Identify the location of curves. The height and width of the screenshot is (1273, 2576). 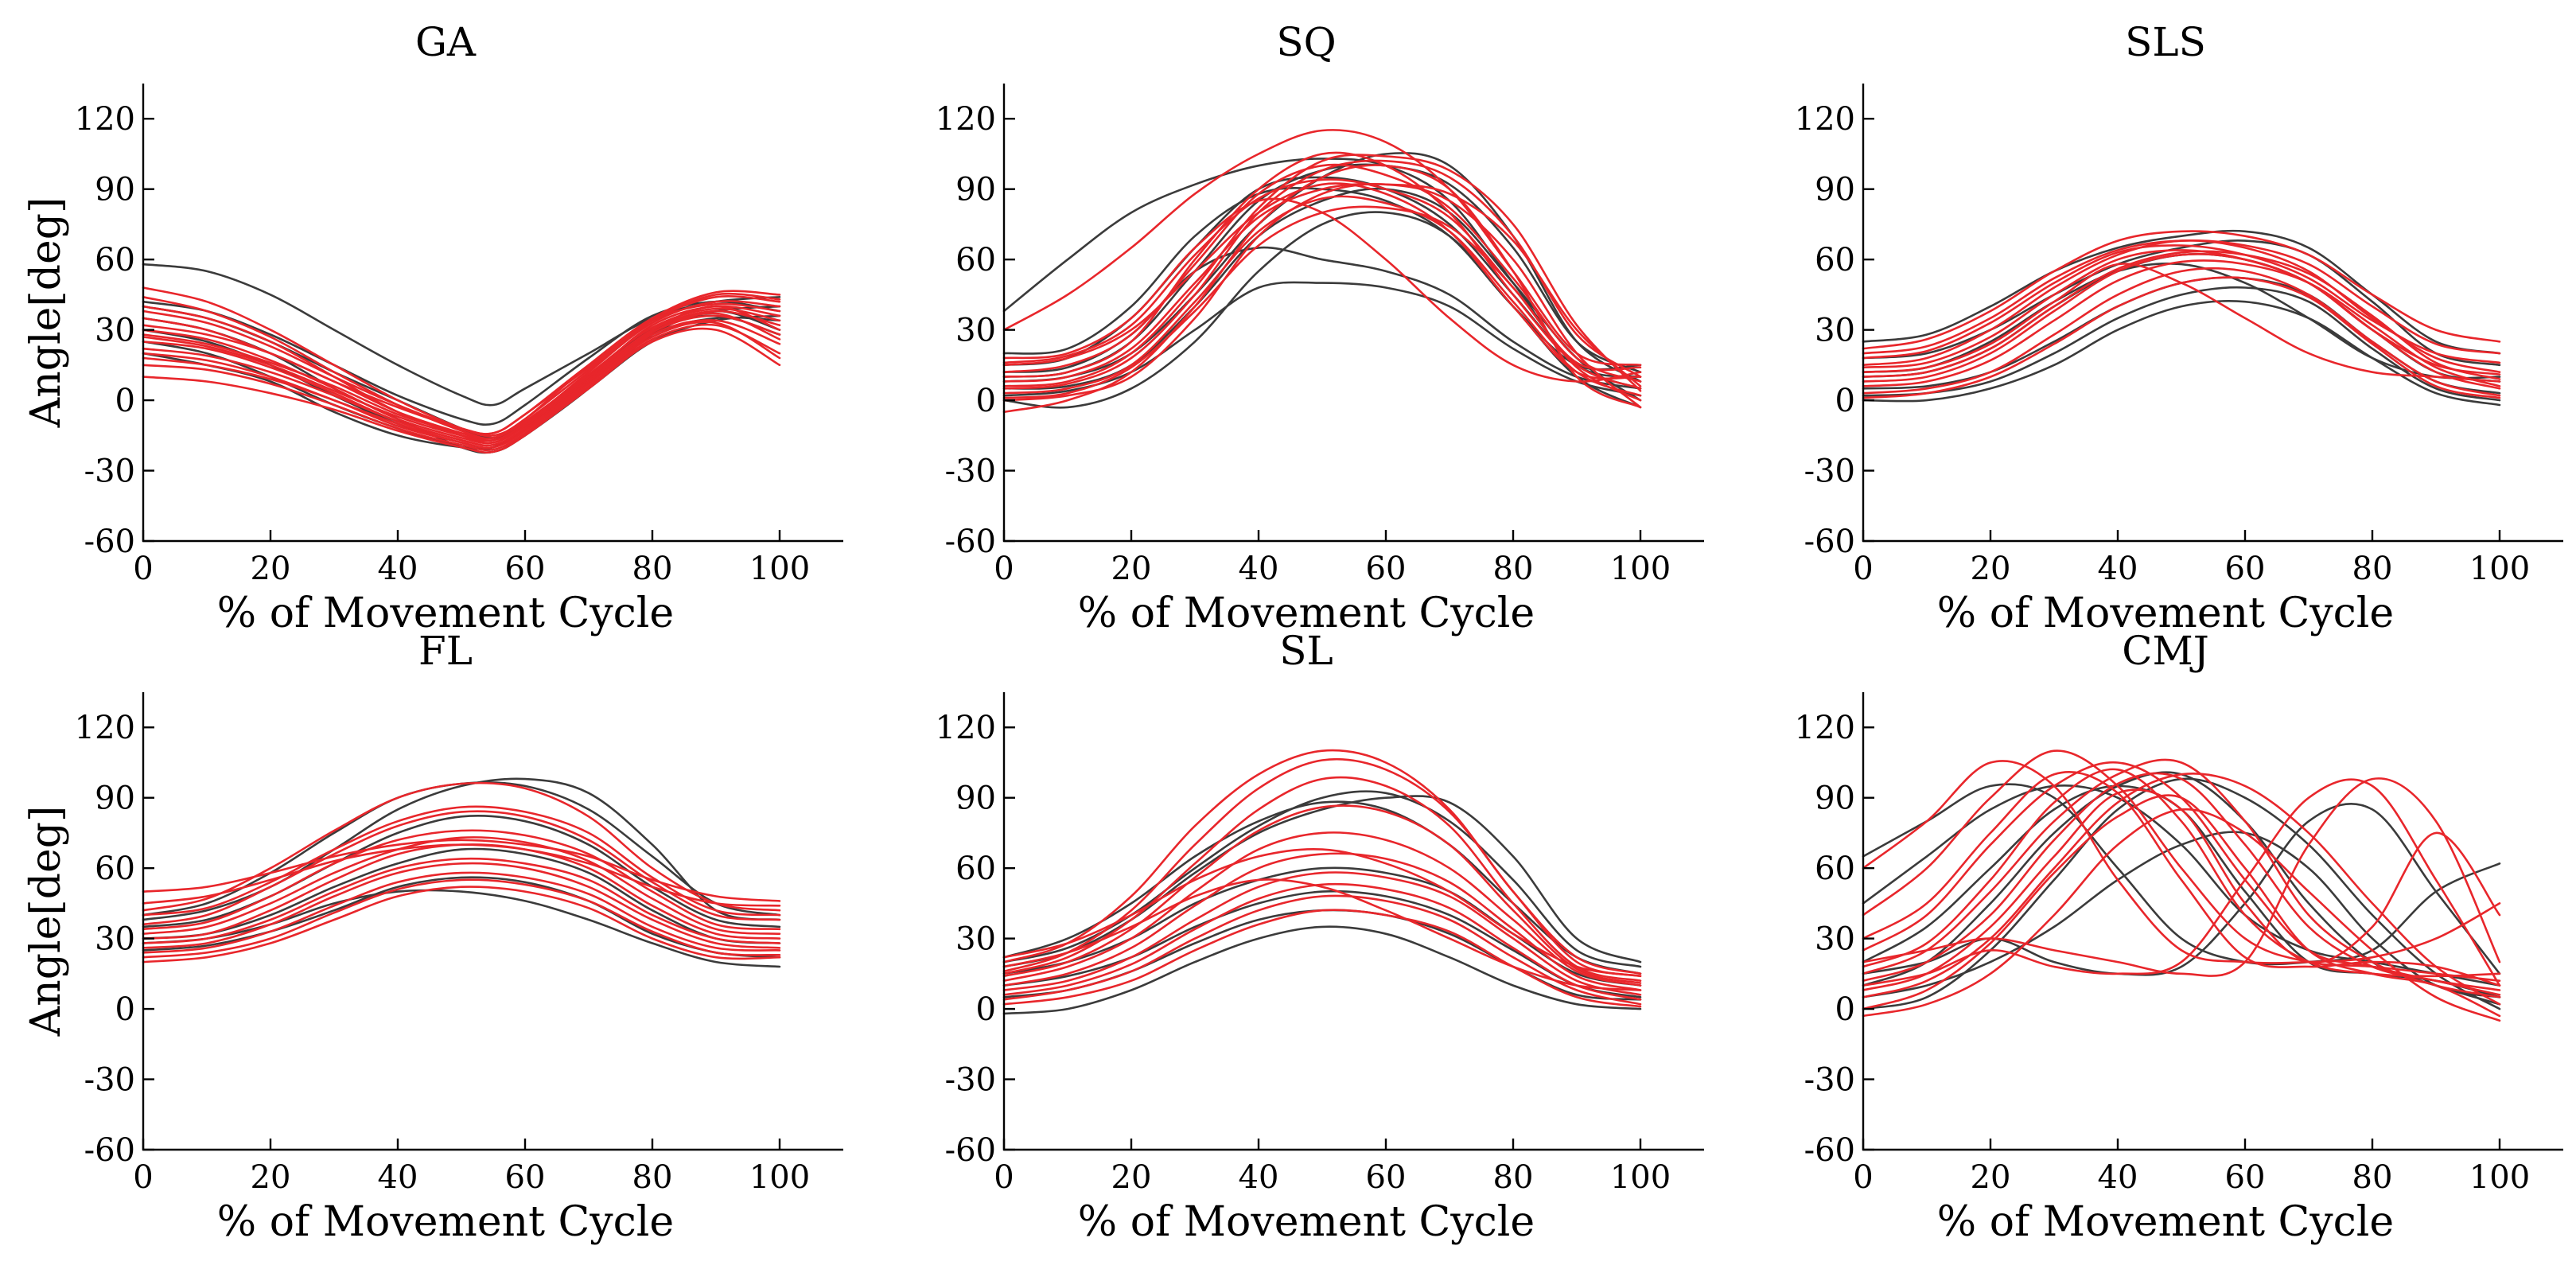
(1322, 882).